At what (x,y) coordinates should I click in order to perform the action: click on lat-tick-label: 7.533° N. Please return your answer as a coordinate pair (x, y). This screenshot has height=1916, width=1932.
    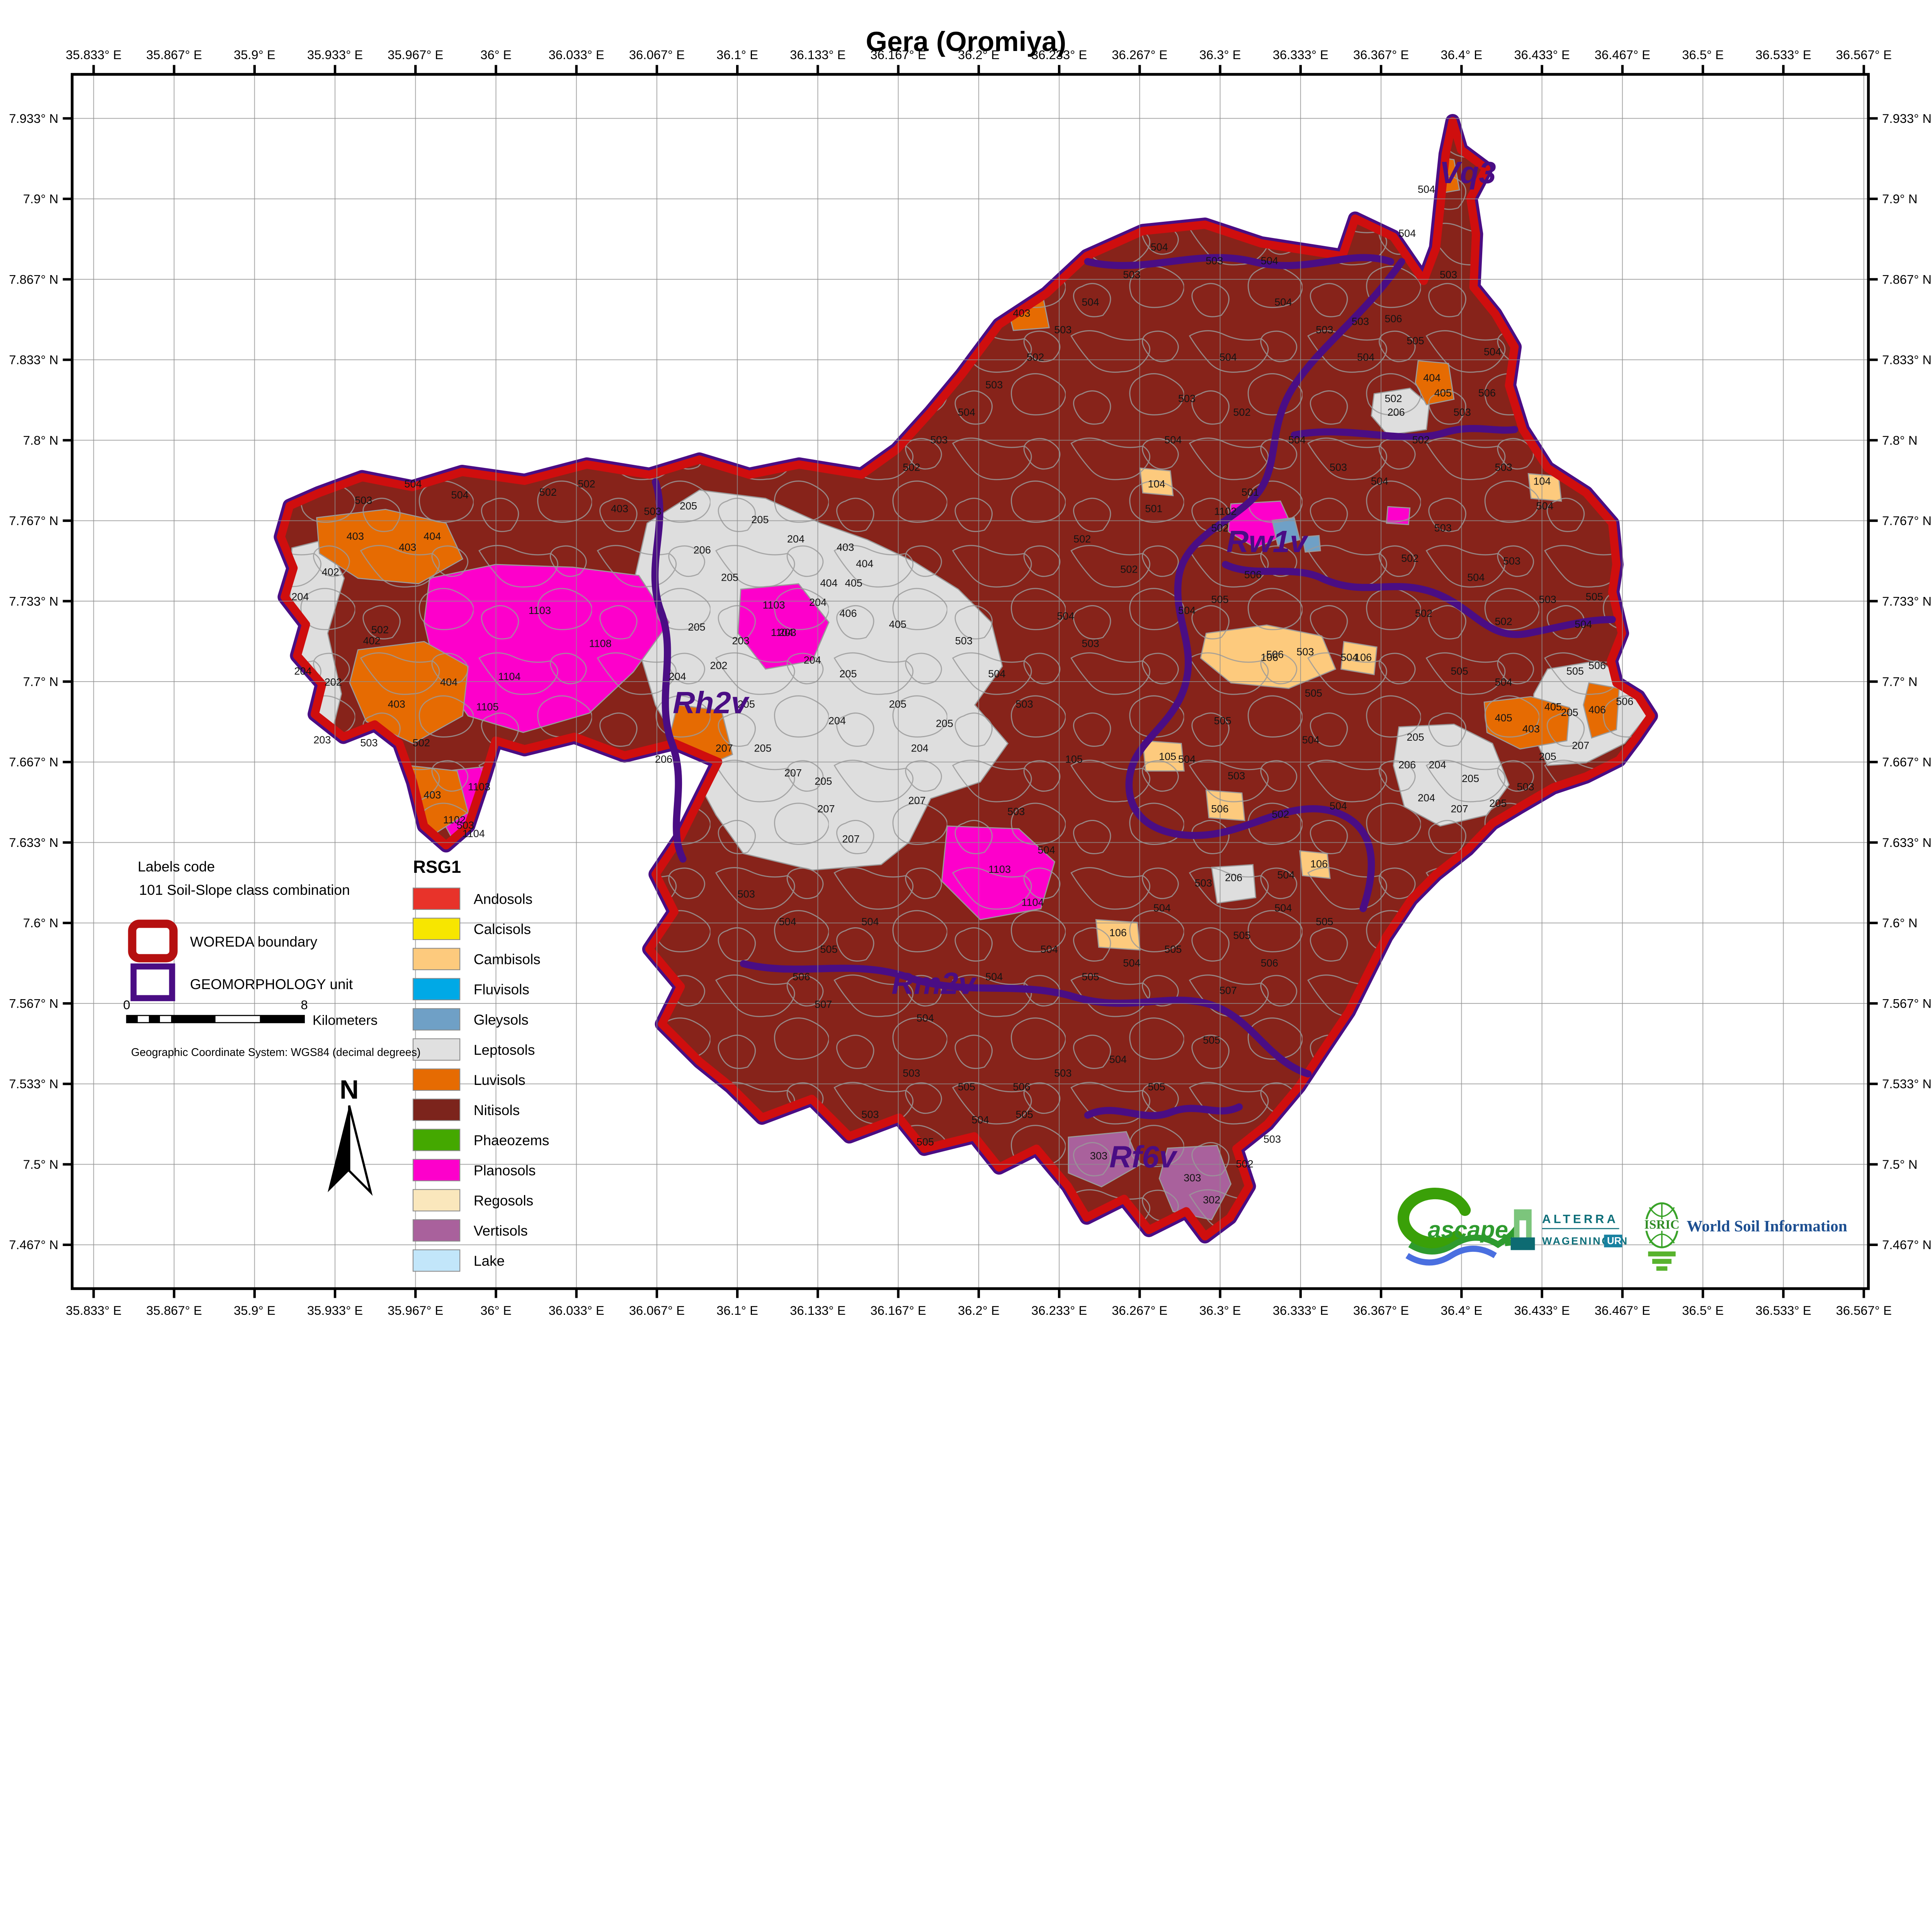
    Looking at the image, I should click on (1907, 1084).